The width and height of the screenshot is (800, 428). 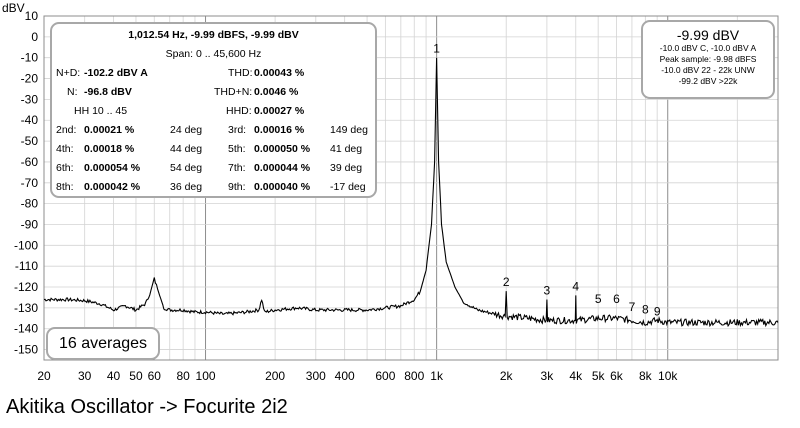 What do you see at coordinates (26, 266) in the screenshot?
I see `y-tick-label: -110` at bounding box center [26, 266].